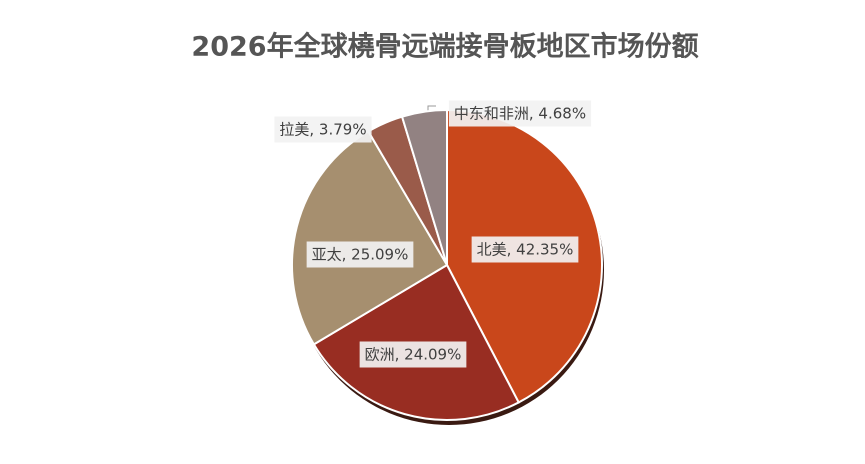  What do you see at coordinates (444, 47) in the screenshot?
I see `chart-title: 2026年全球橈骨远端接骨板地区市场份额` at bounding box center [444, 47].